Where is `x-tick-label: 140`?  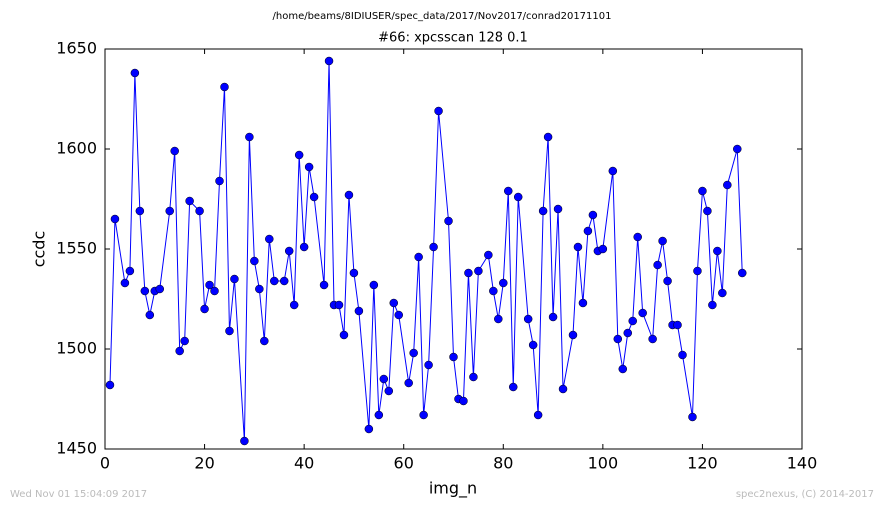
x-tick-label: 140 is located at coordinates (802, 463).